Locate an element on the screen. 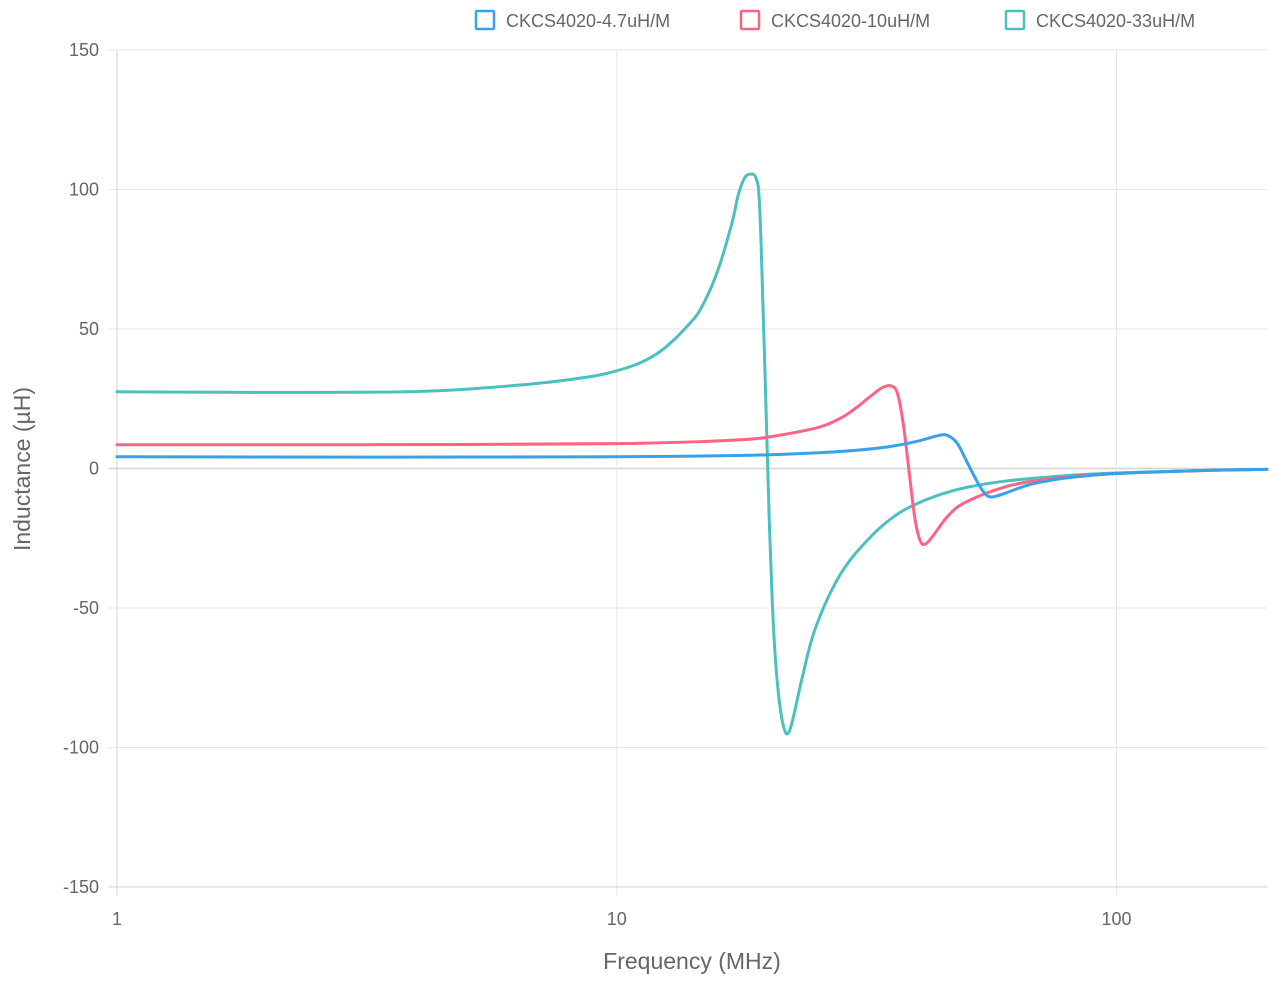  y-tick-label: 150 is located at coordinates (84, 50).